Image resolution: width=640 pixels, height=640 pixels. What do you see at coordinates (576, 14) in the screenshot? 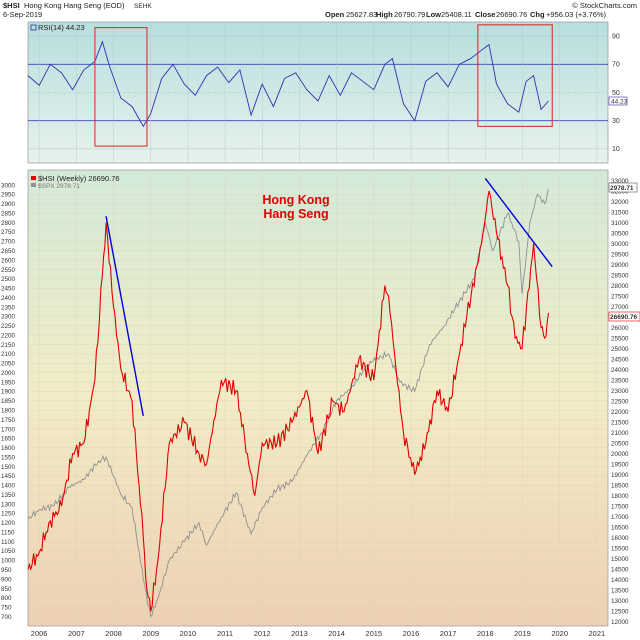
I see `chg-value: +956.03 (+3.76%)` at bounding box center [576, 14].